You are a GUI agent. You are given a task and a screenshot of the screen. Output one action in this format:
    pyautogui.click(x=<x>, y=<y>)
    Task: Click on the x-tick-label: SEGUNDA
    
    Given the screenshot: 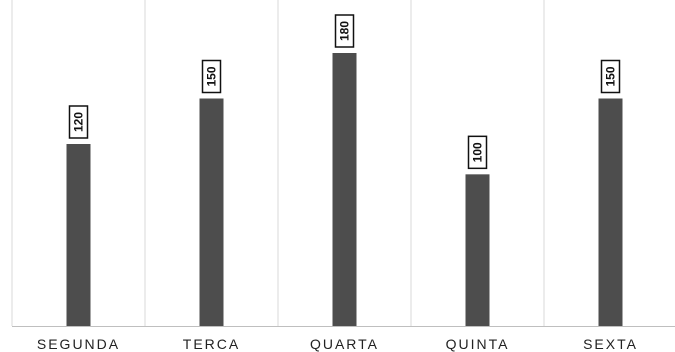 What is the action you would take?
    pyautogui.click(x=78, y=344)
    